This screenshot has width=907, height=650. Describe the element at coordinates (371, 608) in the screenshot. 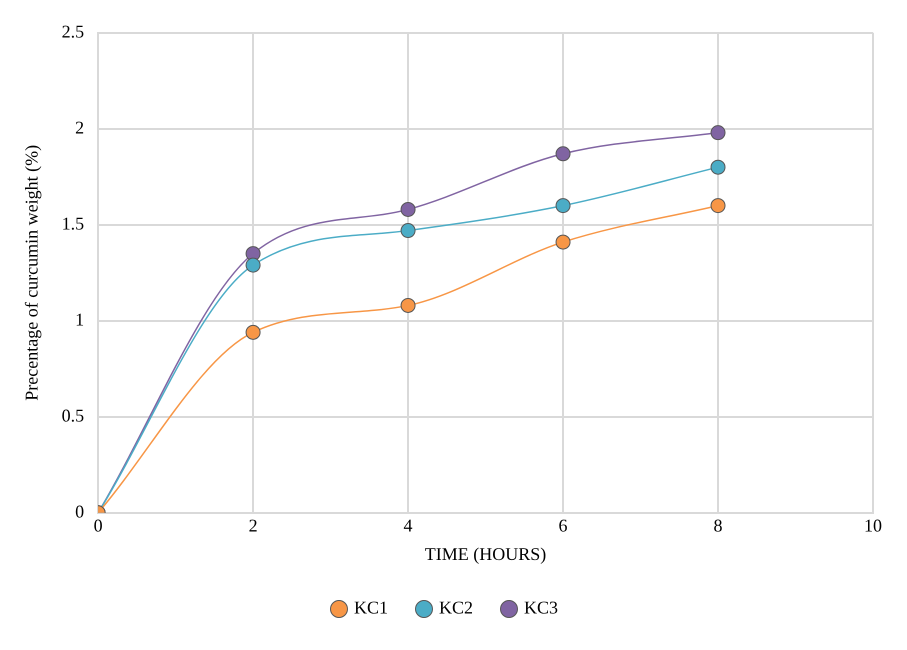

I see `legend-label: KC1` at that location.